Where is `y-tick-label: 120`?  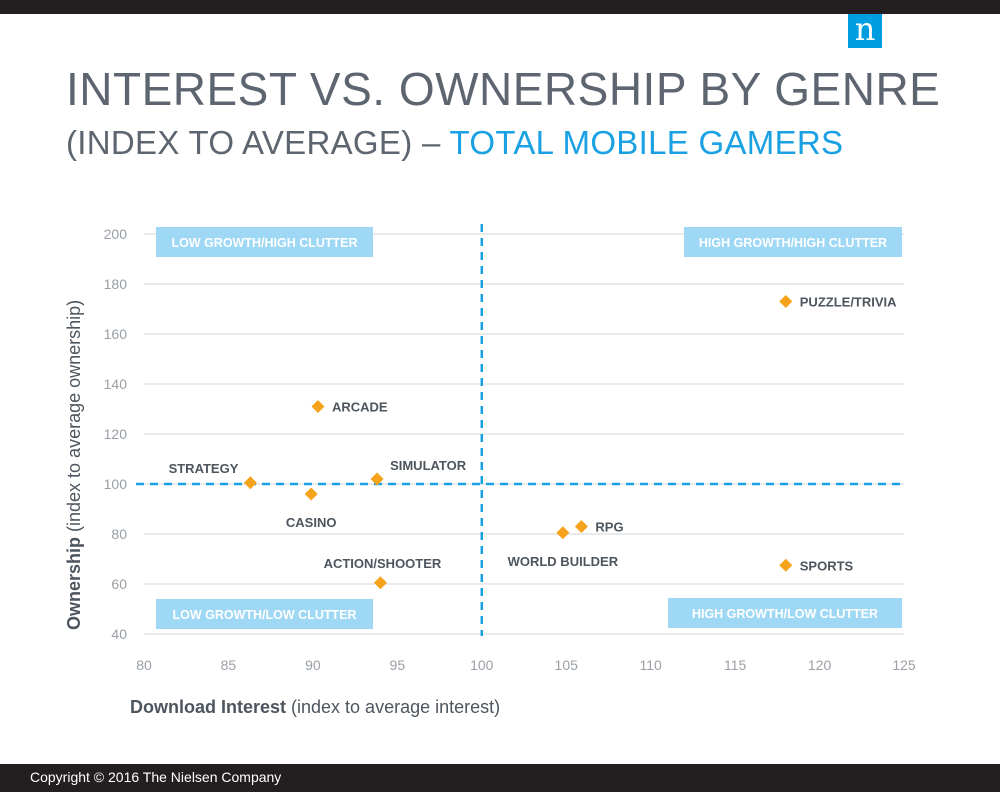 y-tick-label: 120 is located at coordinates (116, 434).